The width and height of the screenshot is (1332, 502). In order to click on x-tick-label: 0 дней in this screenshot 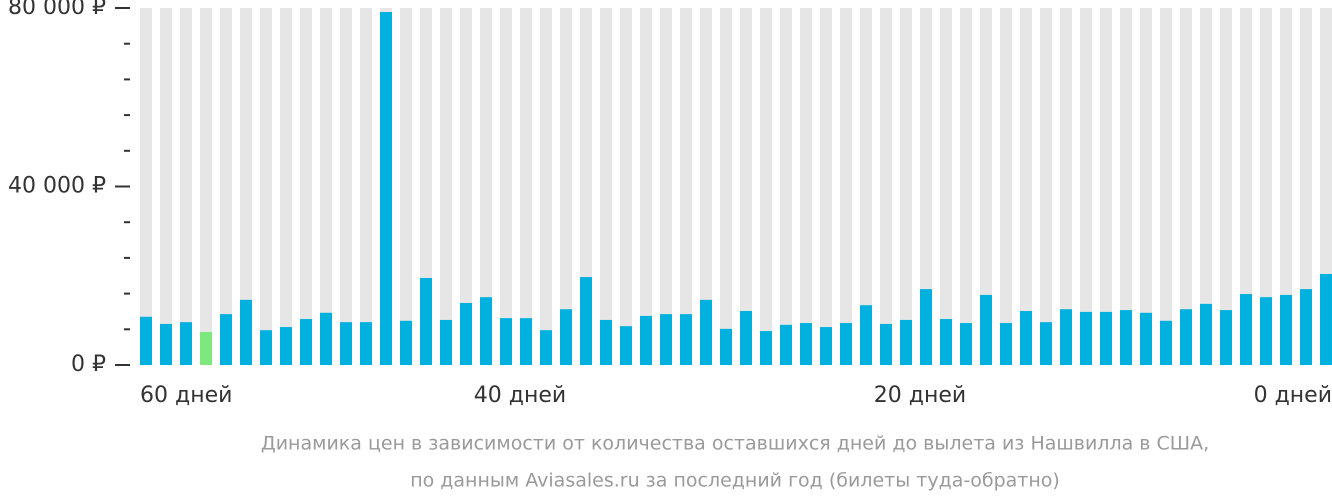, I will do `click(1293, 395)`.